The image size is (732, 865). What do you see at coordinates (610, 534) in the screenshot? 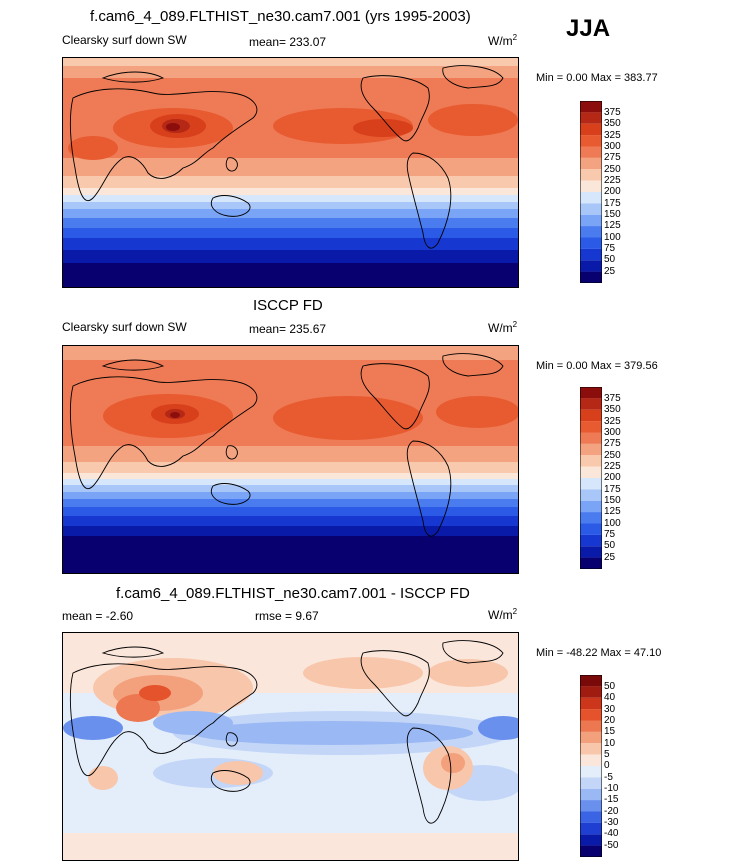
I see `panel-2-cb-label: 75` at bounding box center [610, 534].